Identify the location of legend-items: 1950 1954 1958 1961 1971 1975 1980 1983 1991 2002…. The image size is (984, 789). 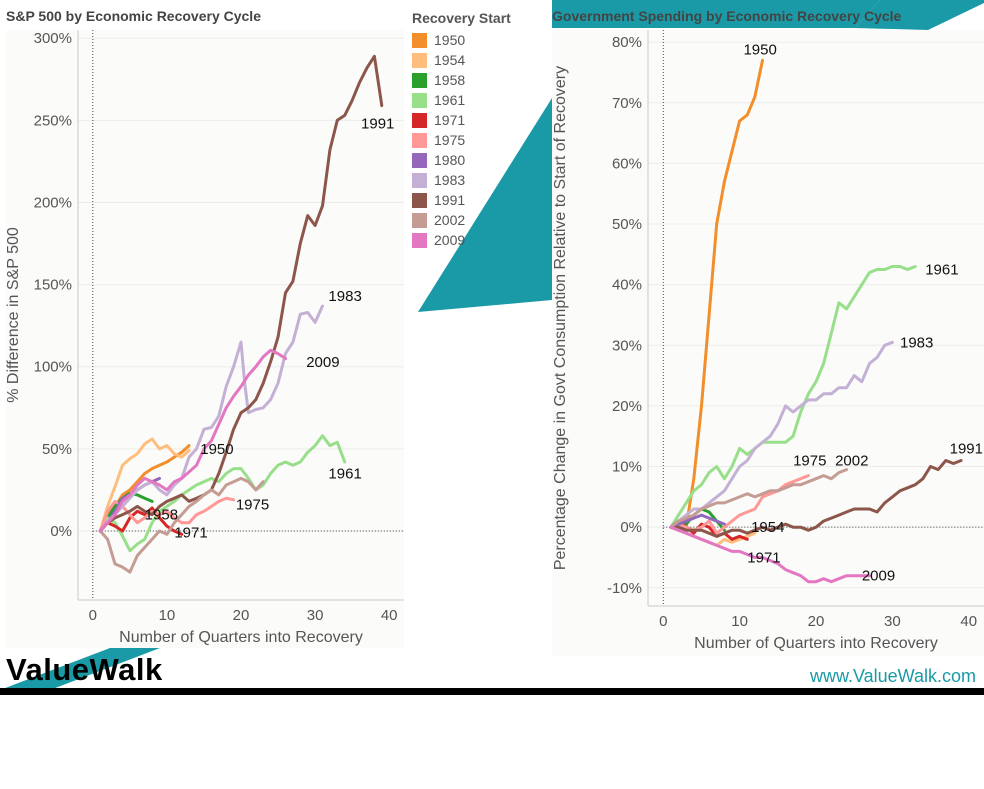
(461, 140).